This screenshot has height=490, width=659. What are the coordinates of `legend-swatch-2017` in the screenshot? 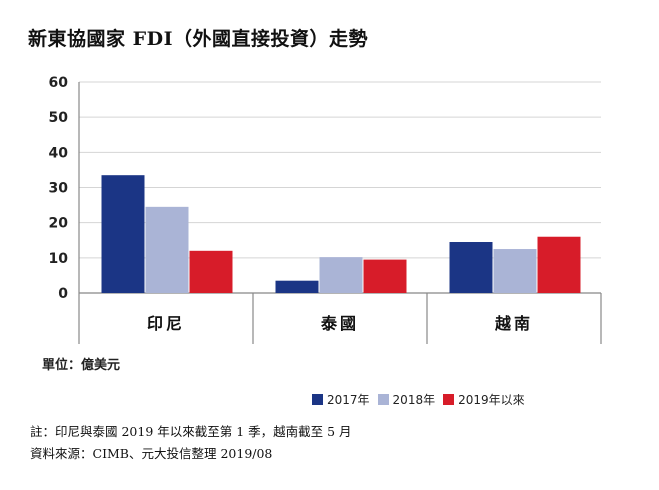 It's located at (317, 399).